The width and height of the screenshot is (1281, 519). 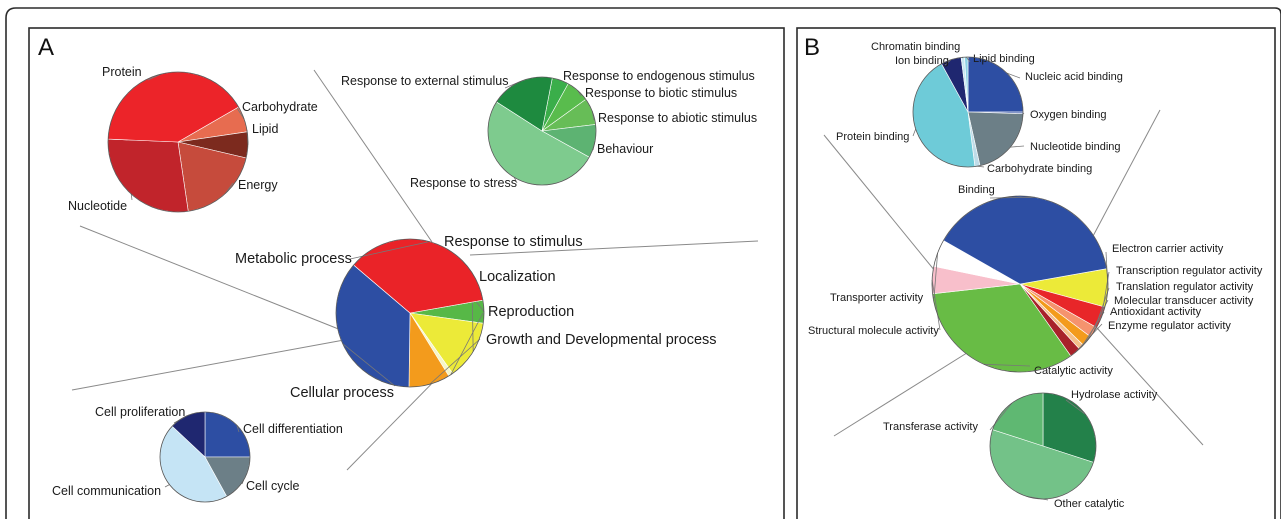 What do you see at coordinates (936, 305) in the screenshot?
I see `leader-structural-molecule-activity` at bounding box center [936, 305].